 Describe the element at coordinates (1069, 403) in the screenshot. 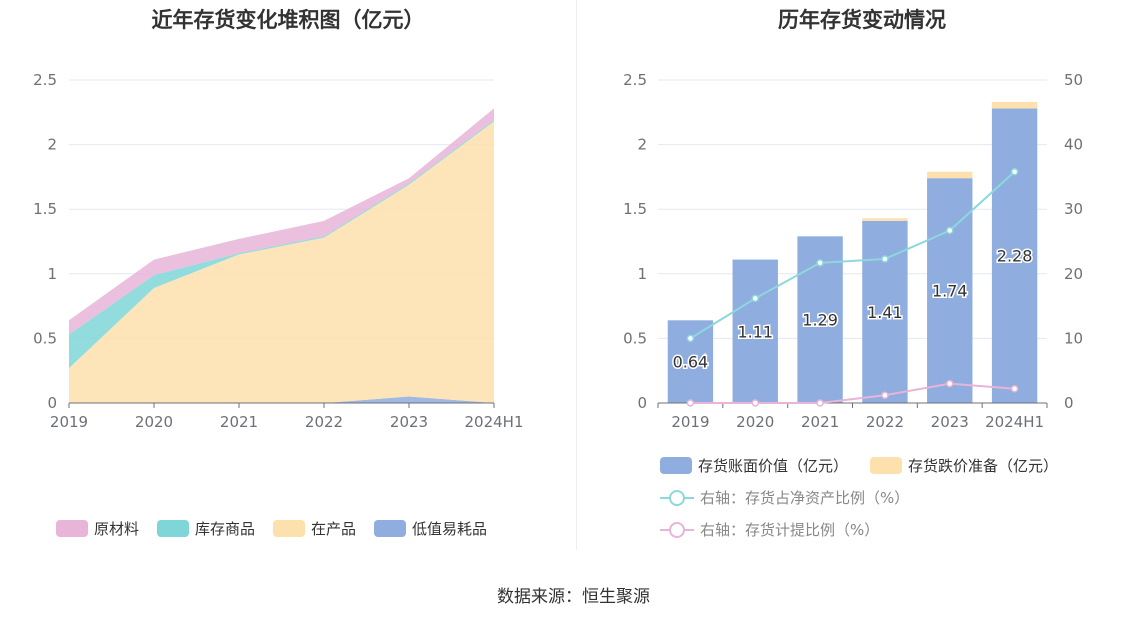

I see `y2-tick-label: 0` at that location.